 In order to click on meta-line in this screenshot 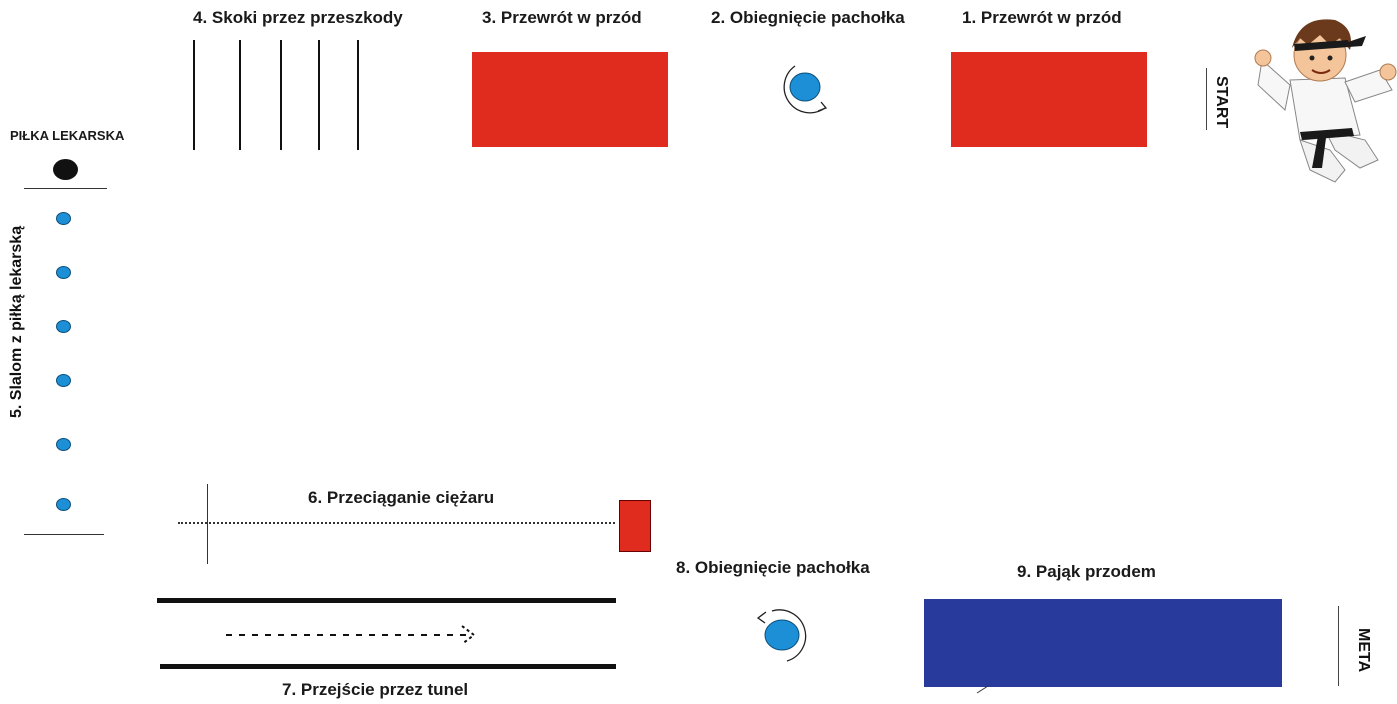, I will do `click(1338, 646)`.